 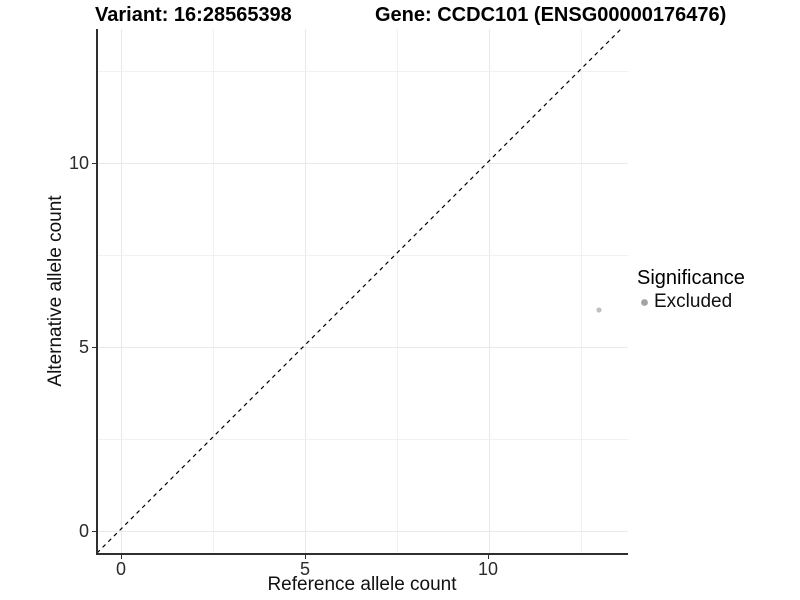 I want to click on legend-title: Significance, so click(x=691, y=278).